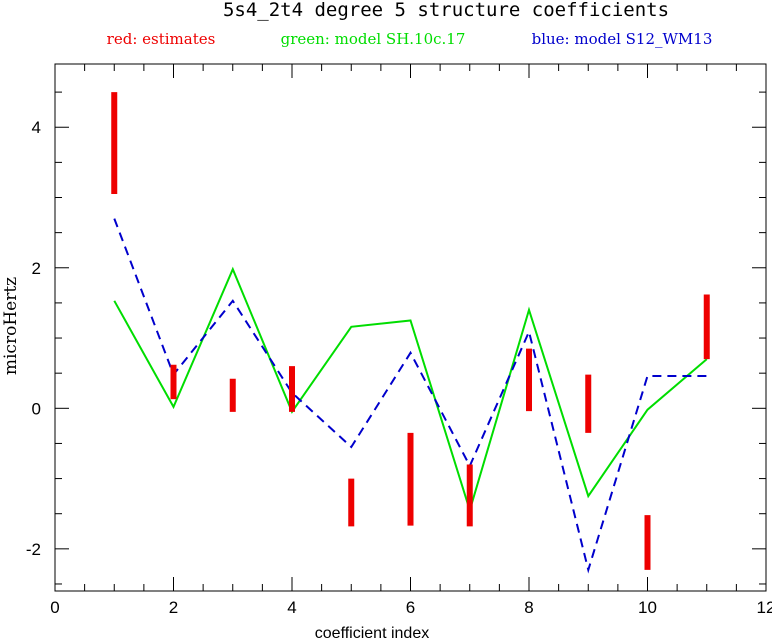 The width and height of the screenshot is (772, 641). I want to click on legend-estimates: red: estimates, so click(161, 39).